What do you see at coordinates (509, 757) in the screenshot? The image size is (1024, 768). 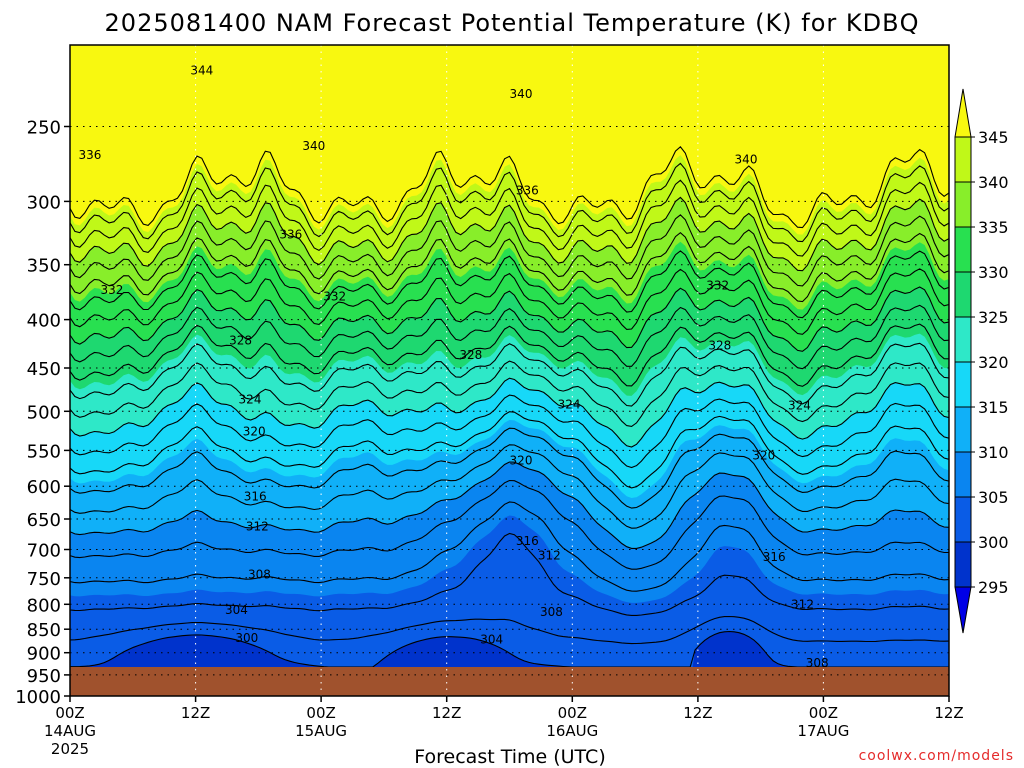 I see `x-axis-label: Forecast Time (UTC)` at bounding box center [509, 757].